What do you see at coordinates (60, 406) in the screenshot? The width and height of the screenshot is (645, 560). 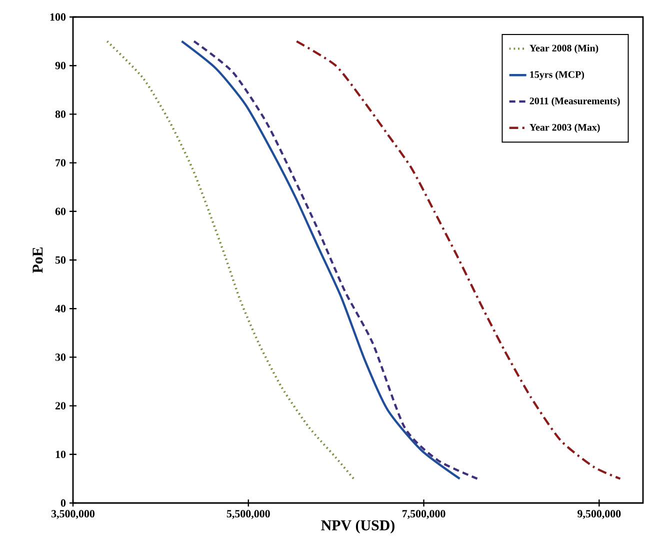 I see `y-tick-label: 20` at bounding box center [60, 406].